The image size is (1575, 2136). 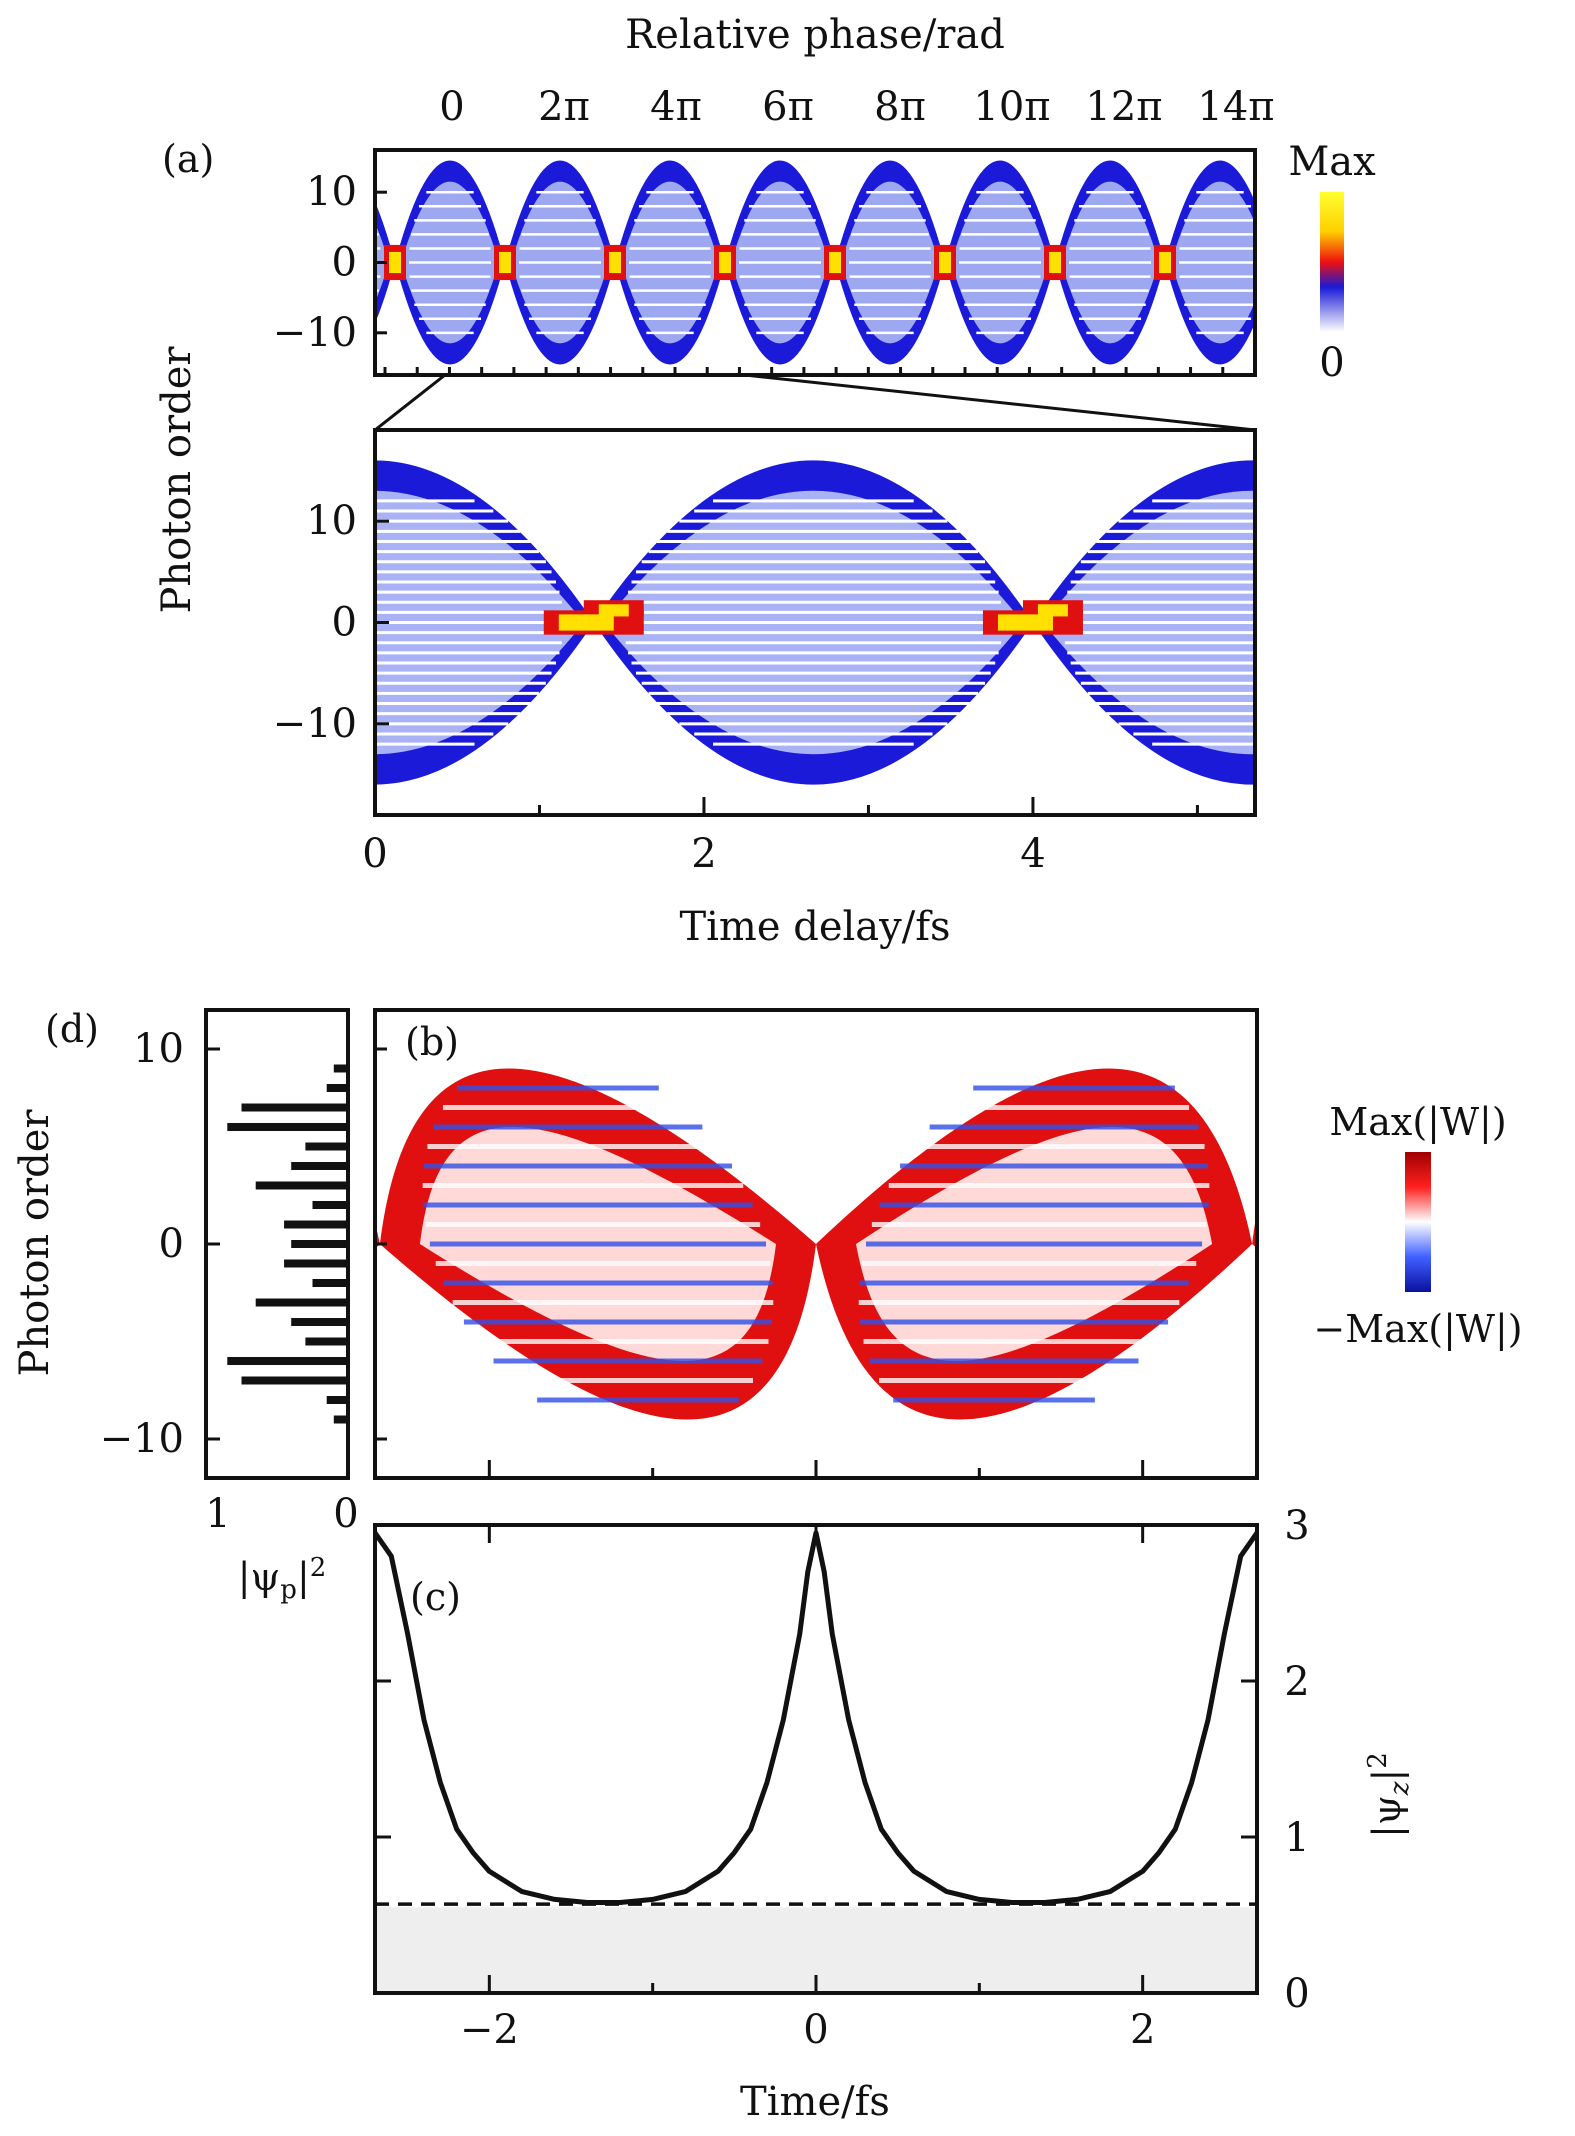 I want to click on b-colorbar-max-label: Max(|W|), so click(x=1417, y=1122).